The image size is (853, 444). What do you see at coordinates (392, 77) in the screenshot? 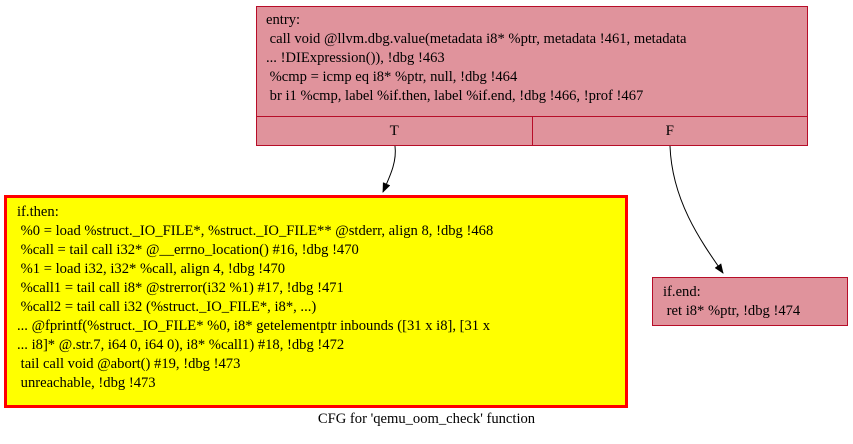
I see `code-line: %cmp = icmp eq i8* %ptr, null, !dbg !464` at bounding box center [392, 77].